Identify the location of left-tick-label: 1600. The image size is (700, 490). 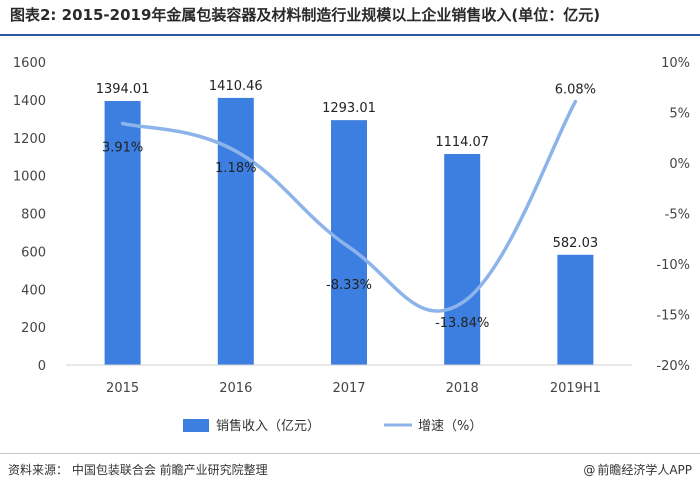
(29, 63).